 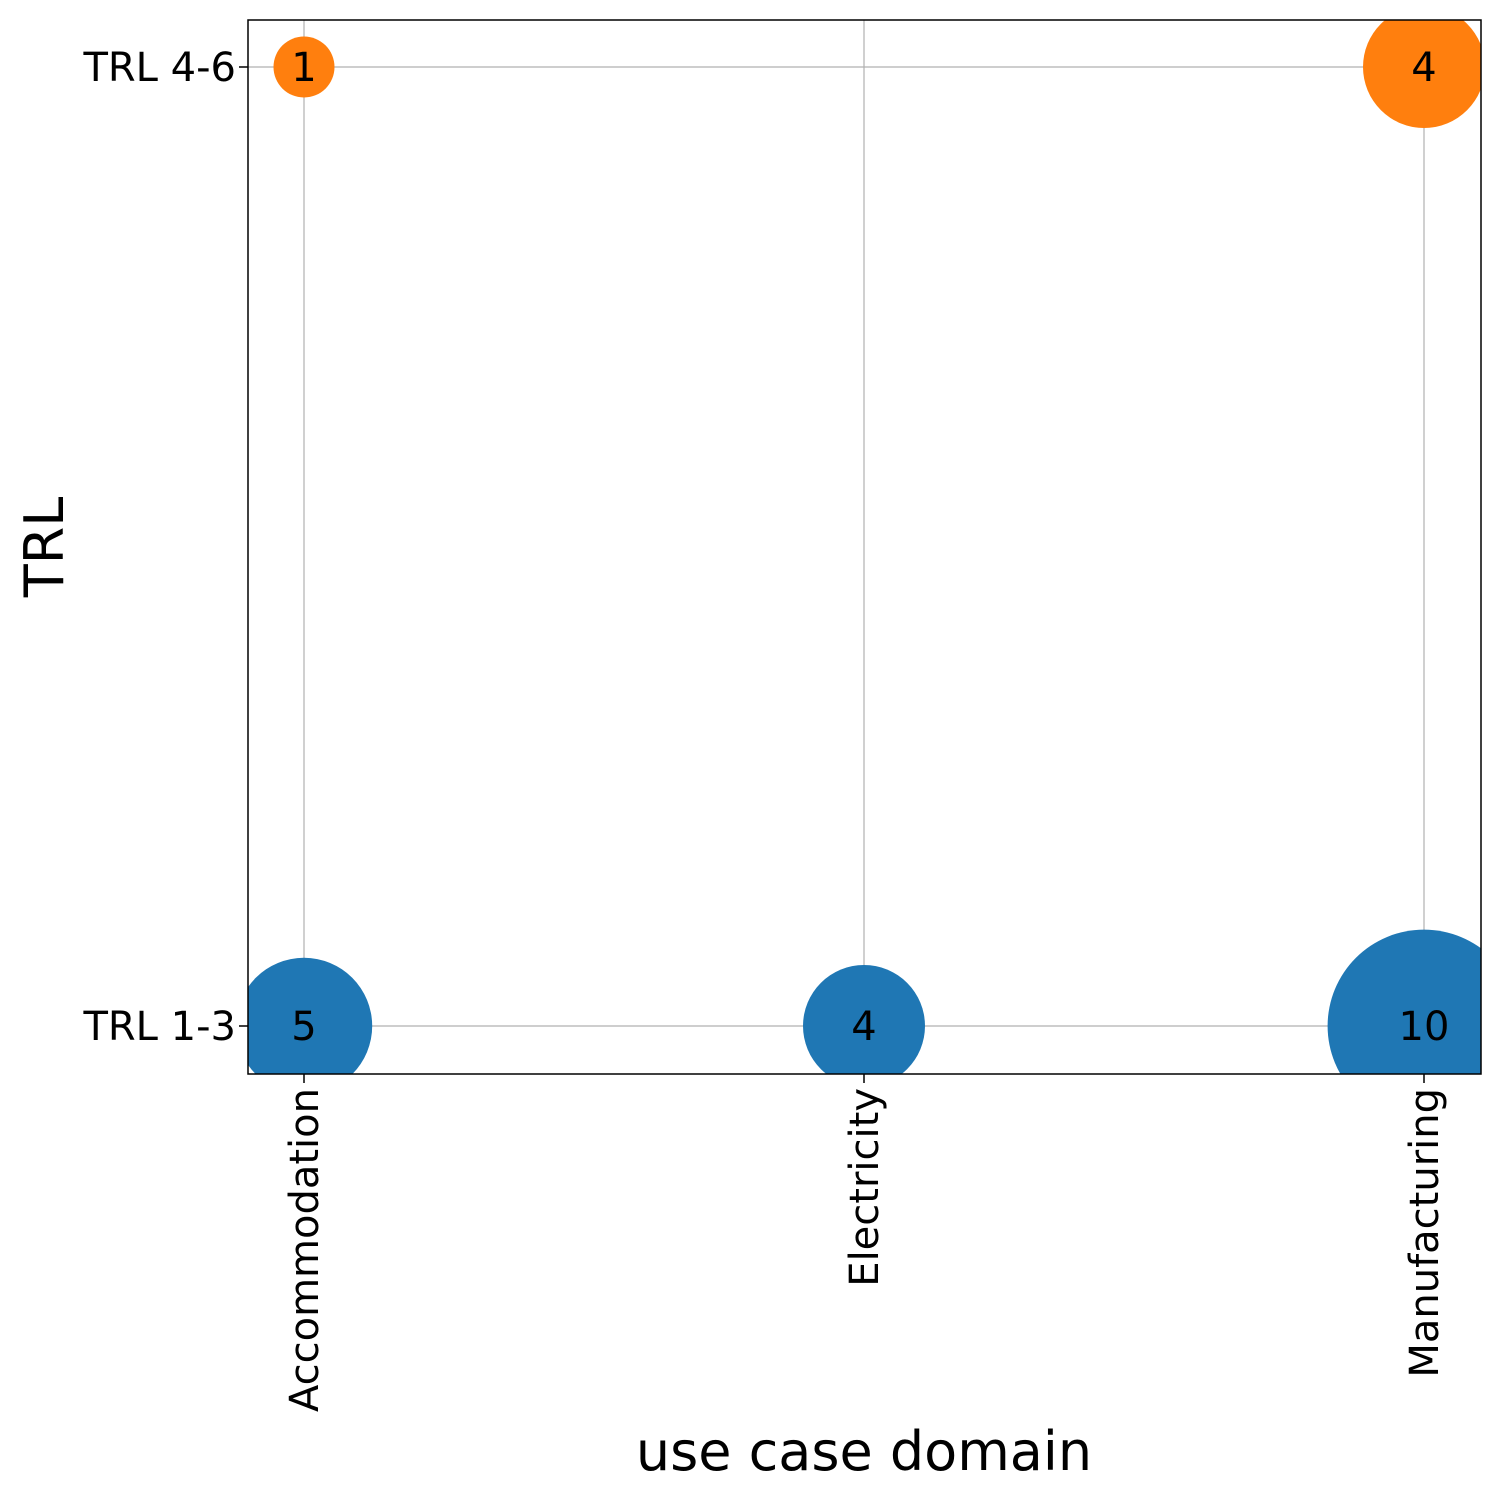 I want to click on x-tick-label-accommodation: Accommodation, so click(x=305, y=1250).